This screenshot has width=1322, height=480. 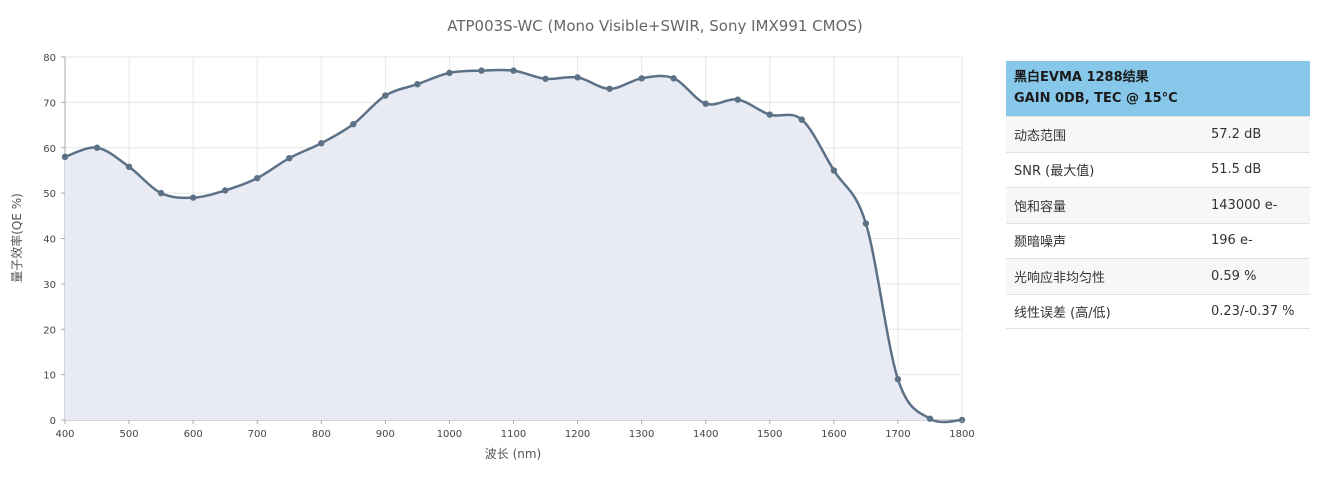 I want to click on spec-table-header: 黑白EVMA 1288结果 GAIN 0DB, TEC @ 15°C, so click(x=1158, y=88).